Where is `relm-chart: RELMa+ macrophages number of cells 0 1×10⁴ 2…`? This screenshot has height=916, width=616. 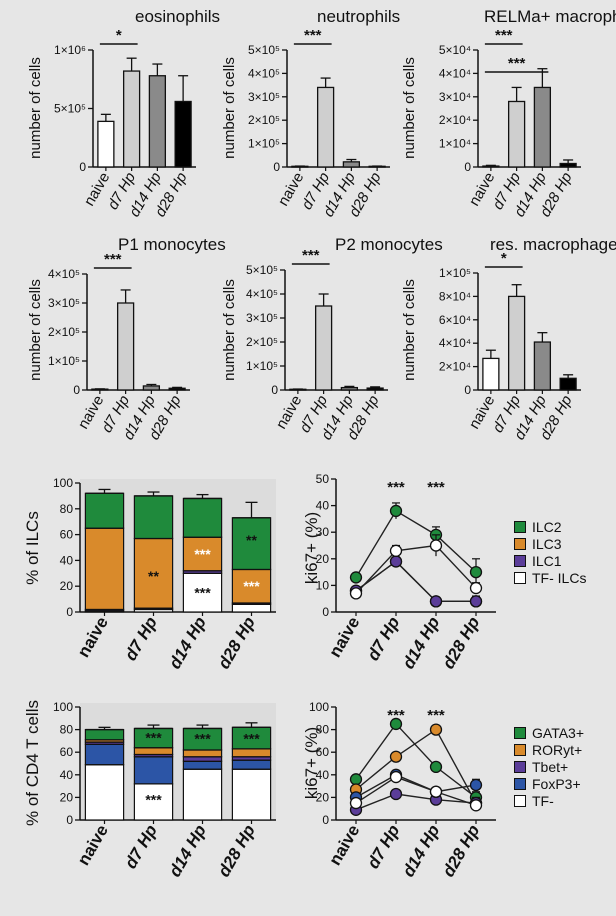
relm-chart: RELMa+ macrophages number of cells 0 1×10⁴ 2… is located at coordinates (508, 113).